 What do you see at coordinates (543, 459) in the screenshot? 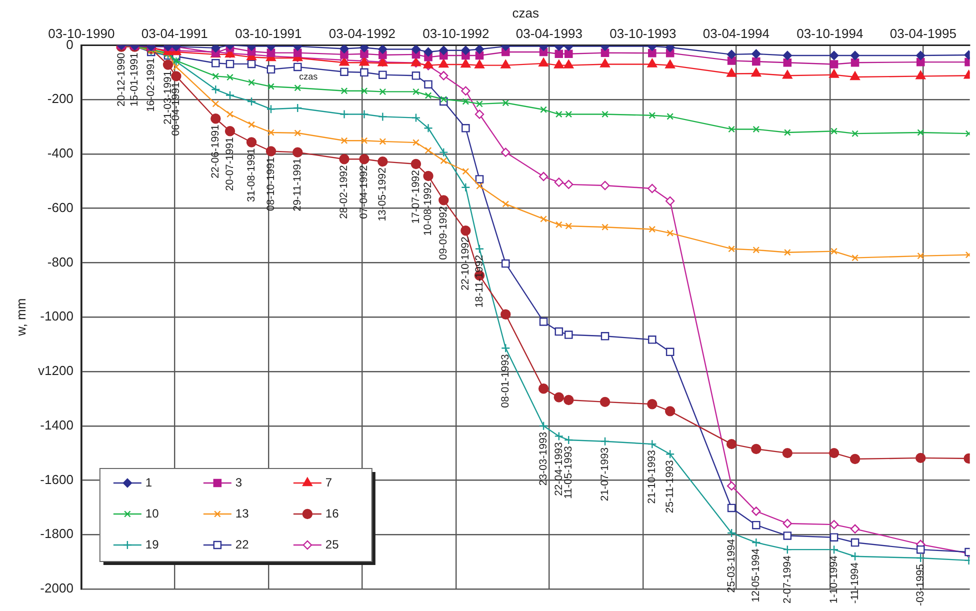
I see `annotation: 23-03-1993` at bounding box center [543, 459].